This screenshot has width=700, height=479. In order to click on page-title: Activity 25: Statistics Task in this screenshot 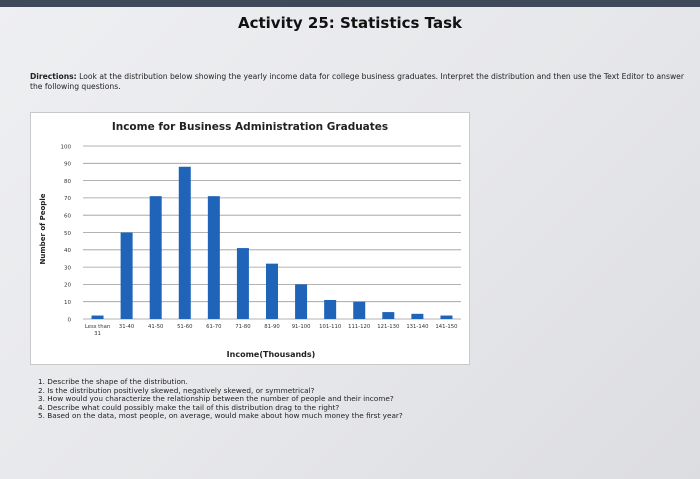, I will do `click(349, 23)`.